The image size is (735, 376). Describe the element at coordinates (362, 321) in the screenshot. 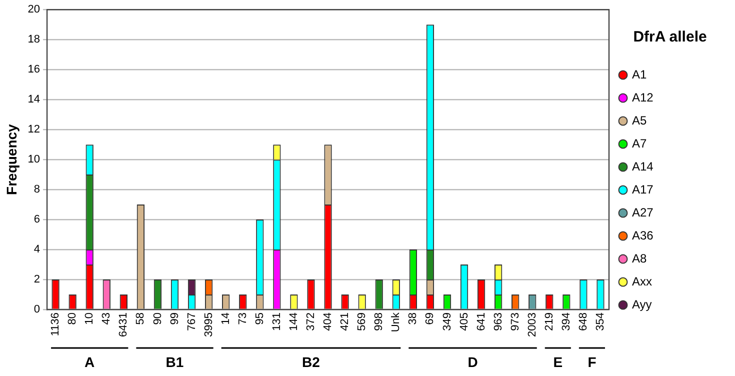

I see `x-tick-label: 569` at that location.